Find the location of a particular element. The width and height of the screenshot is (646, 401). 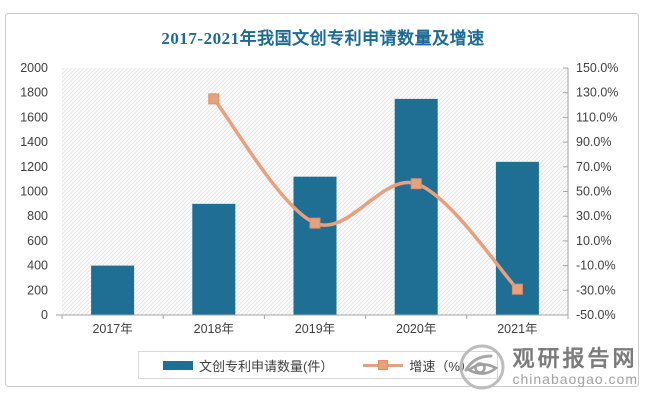

right-axis-tick-label: 10.0% is located at coordinates (593, 241).